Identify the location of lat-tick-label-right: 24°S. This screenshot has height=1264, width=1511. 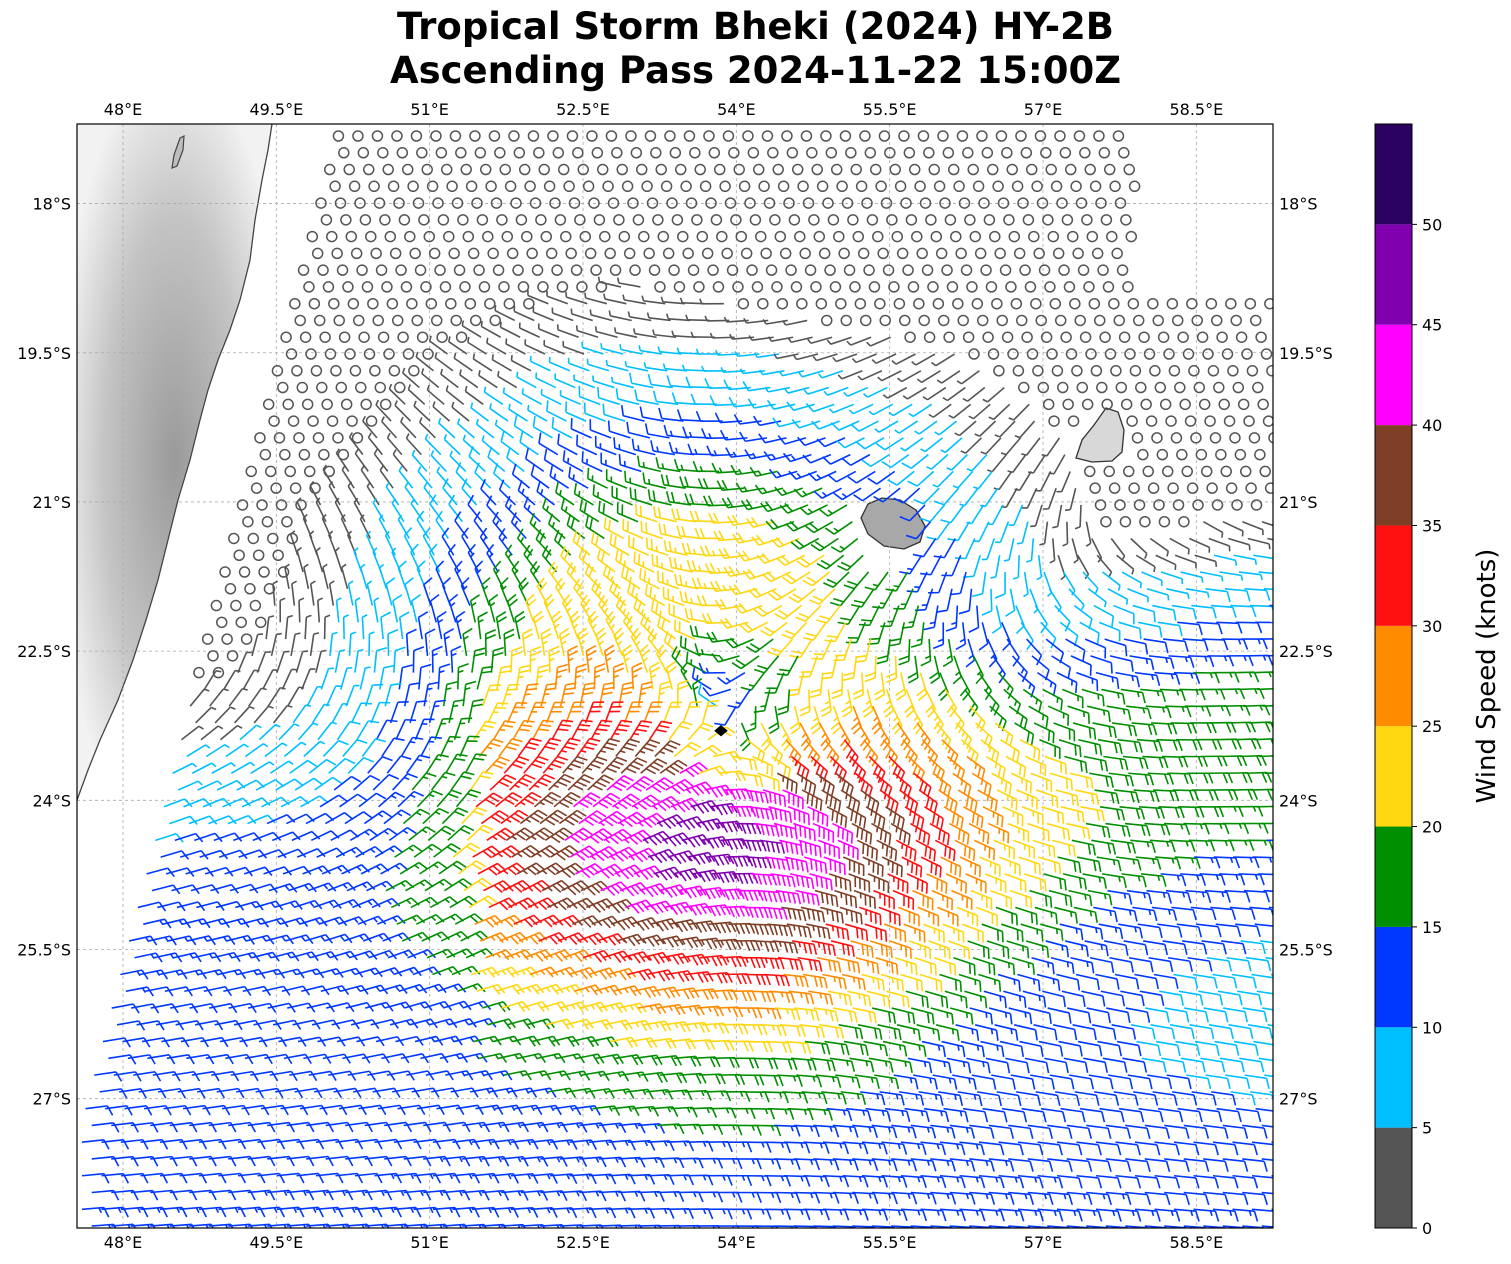
(1298, 800).